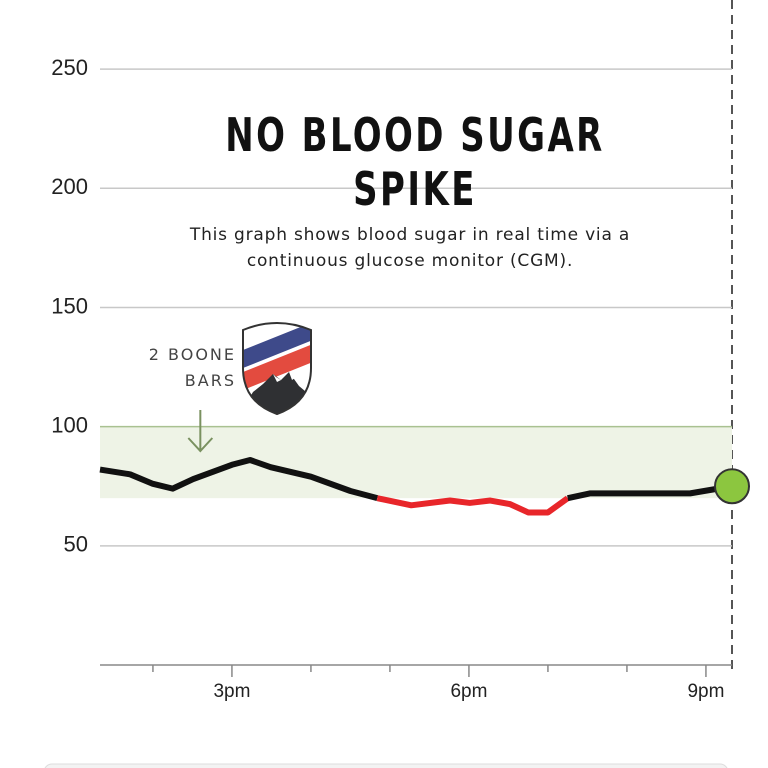 The image size is (768, 768). What do you see at coordinates (416, 462) in the screenshot?
I see `target-range` at bounding box center [416, 462].